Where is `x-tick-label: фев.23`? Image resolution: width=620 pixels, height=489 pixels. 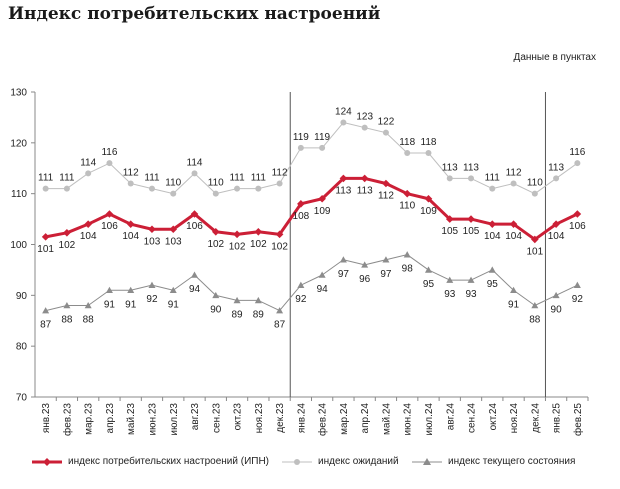 x-tick-label: фев.23 is located at coordinates (67, 419).